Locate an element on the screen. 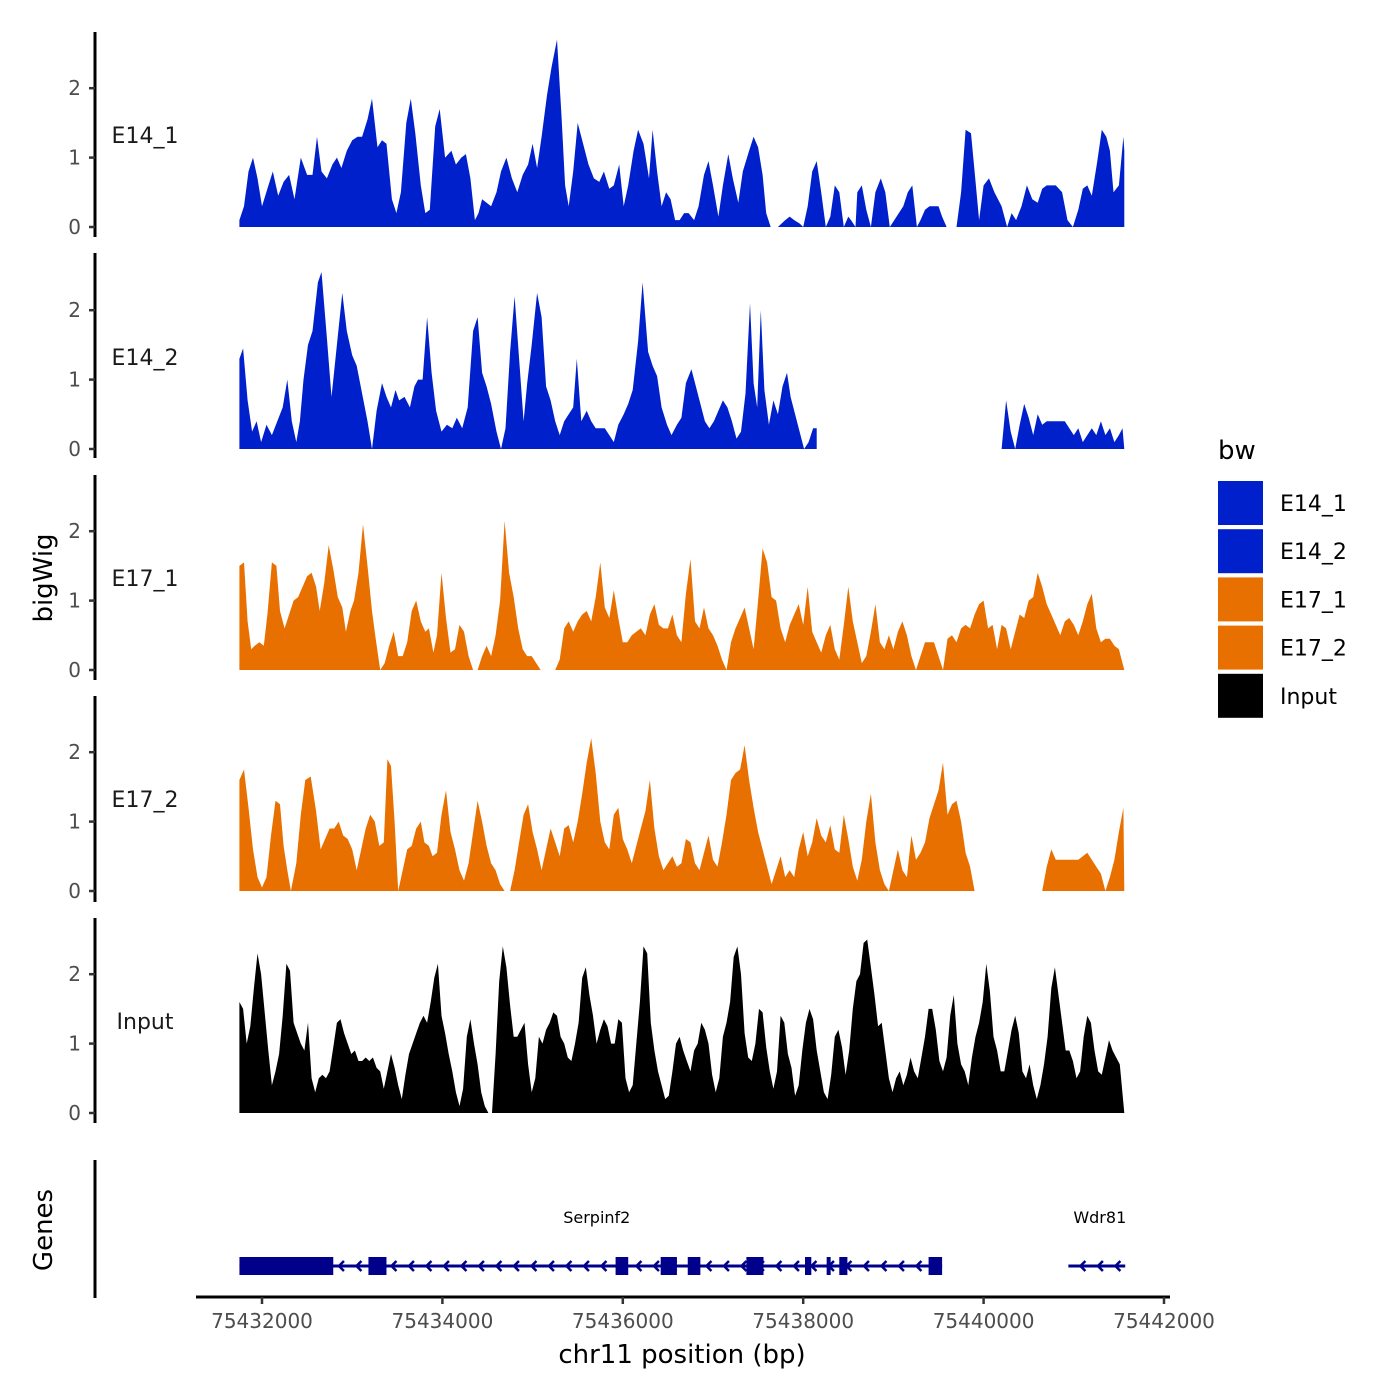 The height and width of the screenshot is (1400, 1400). x-tick-label: 75438000 is located at coordinates (803, 1321).